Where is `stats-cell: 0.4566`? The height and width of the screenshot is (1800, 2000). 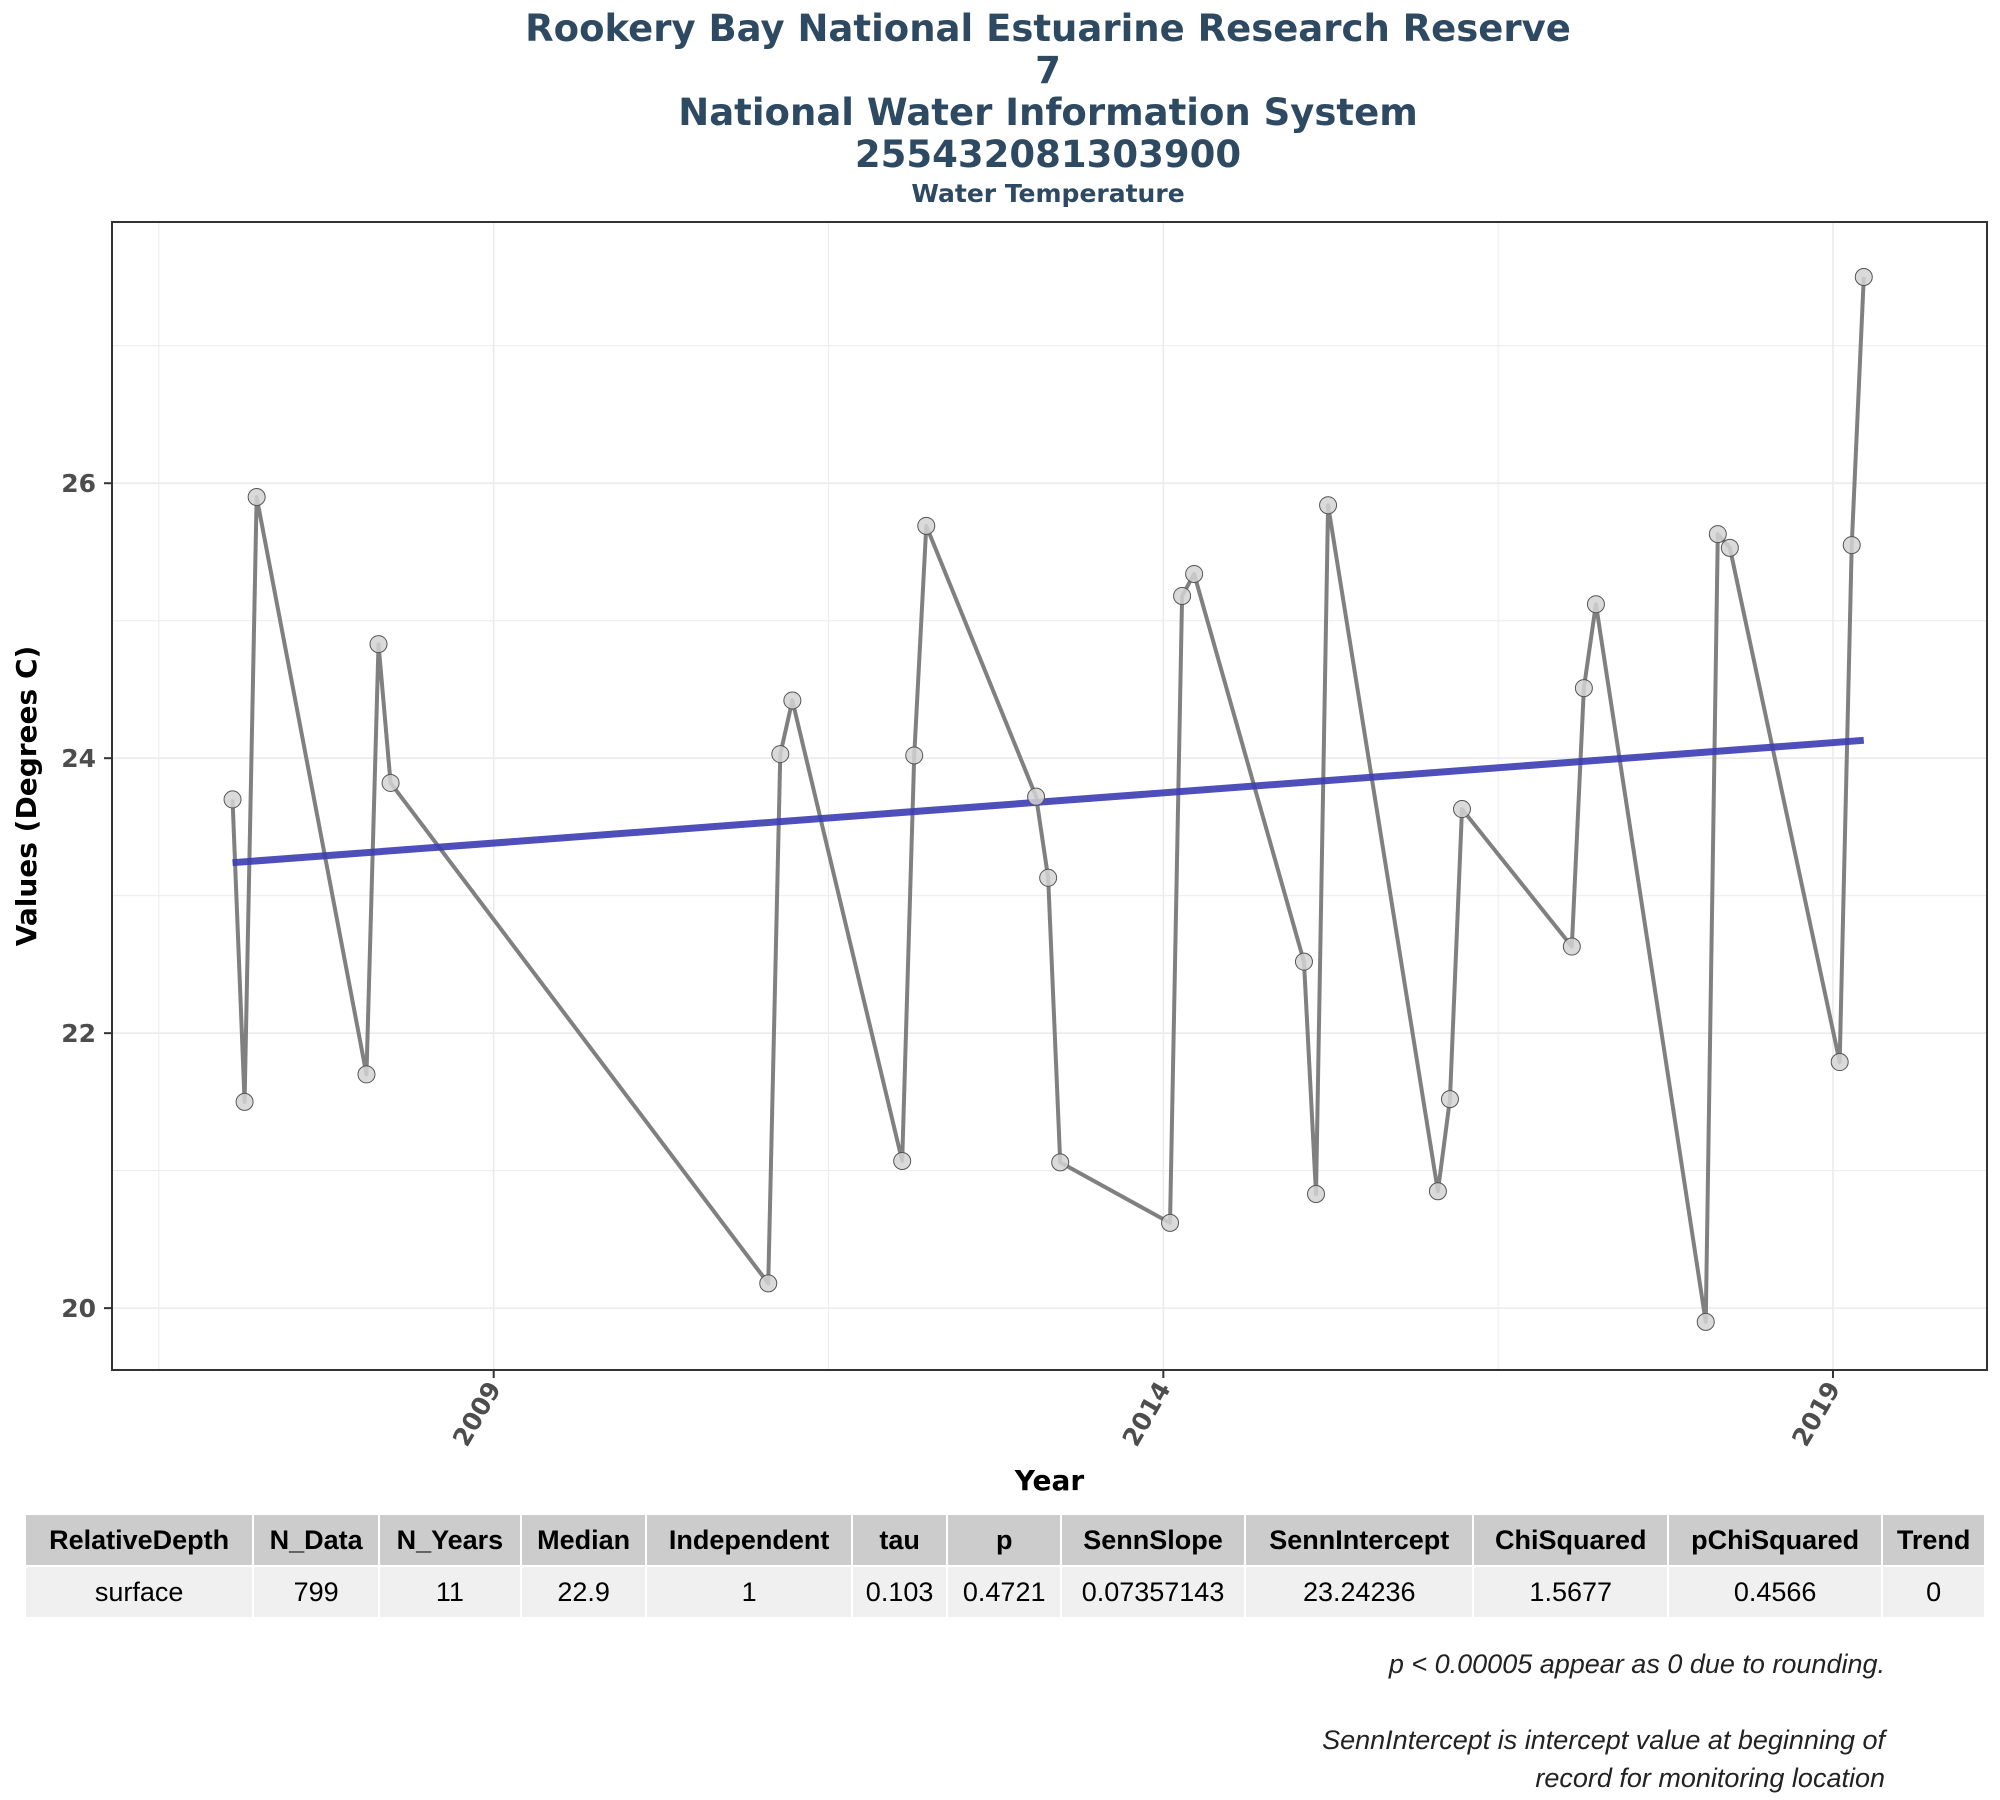 stats-cell: 0.4566 is located at coordinates (1775, 1592).